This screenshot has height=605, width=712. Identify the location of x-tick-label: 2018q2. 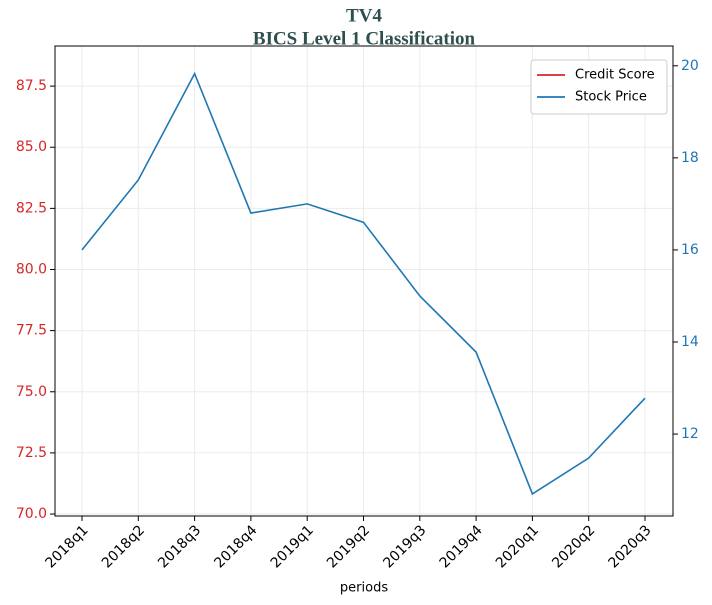
(123, 546).